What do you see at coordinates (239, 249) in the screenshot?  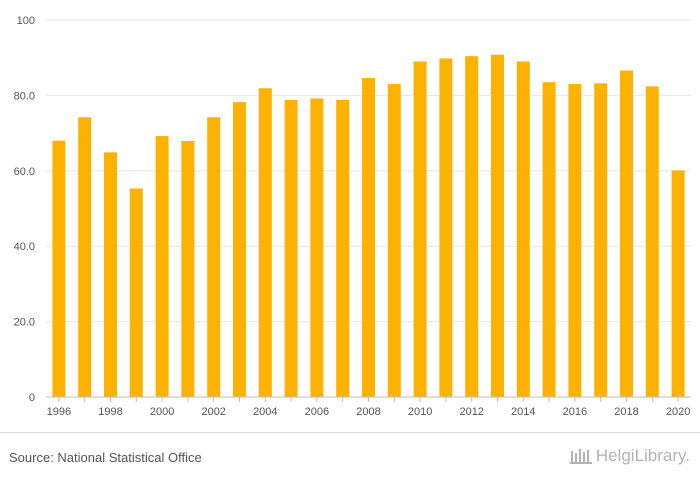 I see `bar-2003` at bounding box center [239, 249].